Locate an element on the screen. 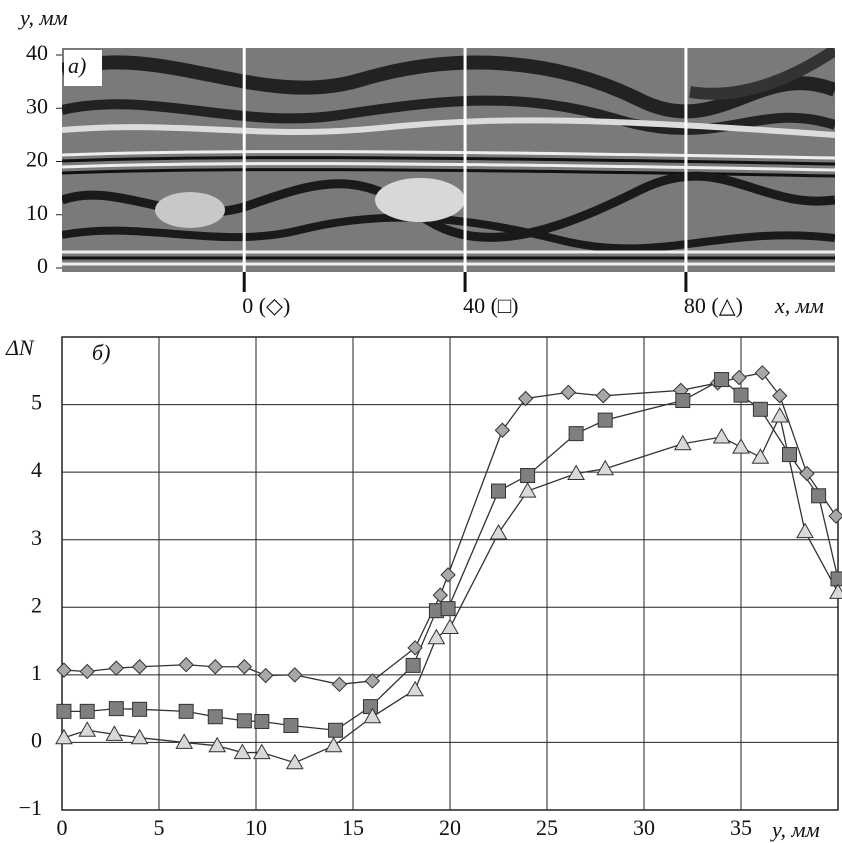 The height and width of the screenshot is (843, 842). x-tick-label: 20 is located at coordinates (450, 827).